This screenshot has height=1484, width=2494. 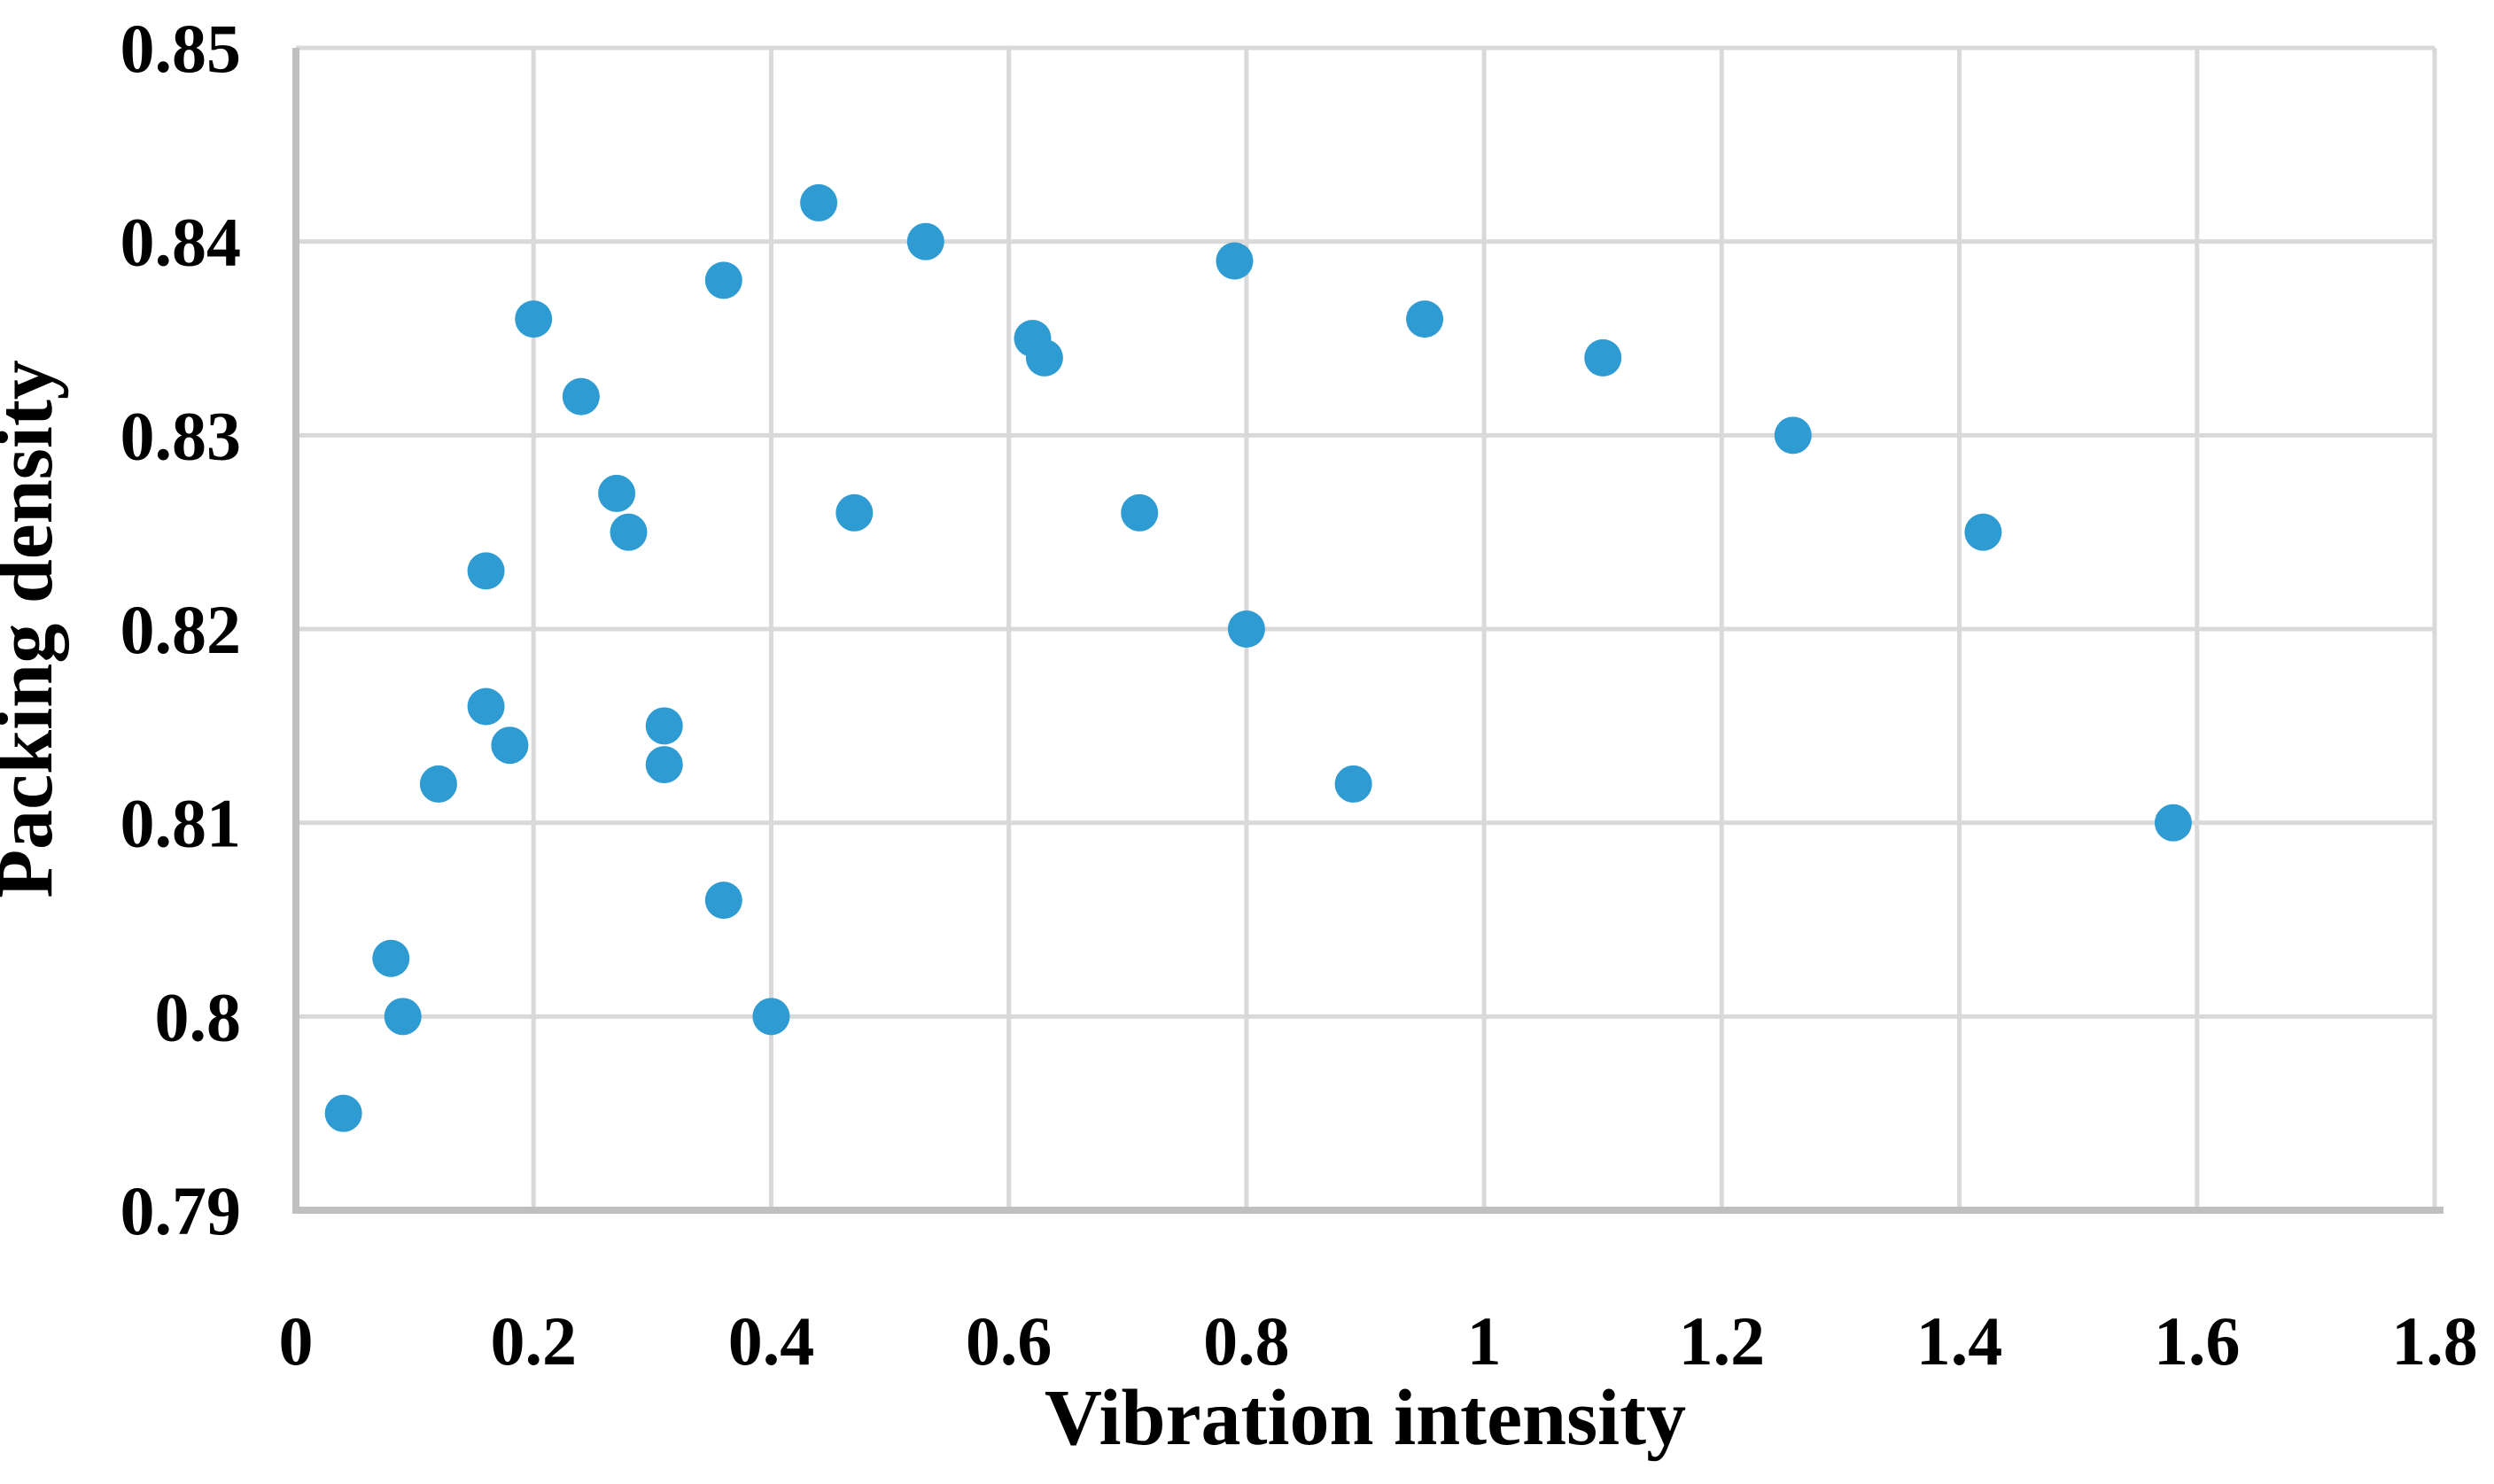 I want to click on x-tick-labels: 0 0.2 0.4 0.6 0.8 1 1.2 1.4 1.6 1.8, so click(x=1378, y=1340).